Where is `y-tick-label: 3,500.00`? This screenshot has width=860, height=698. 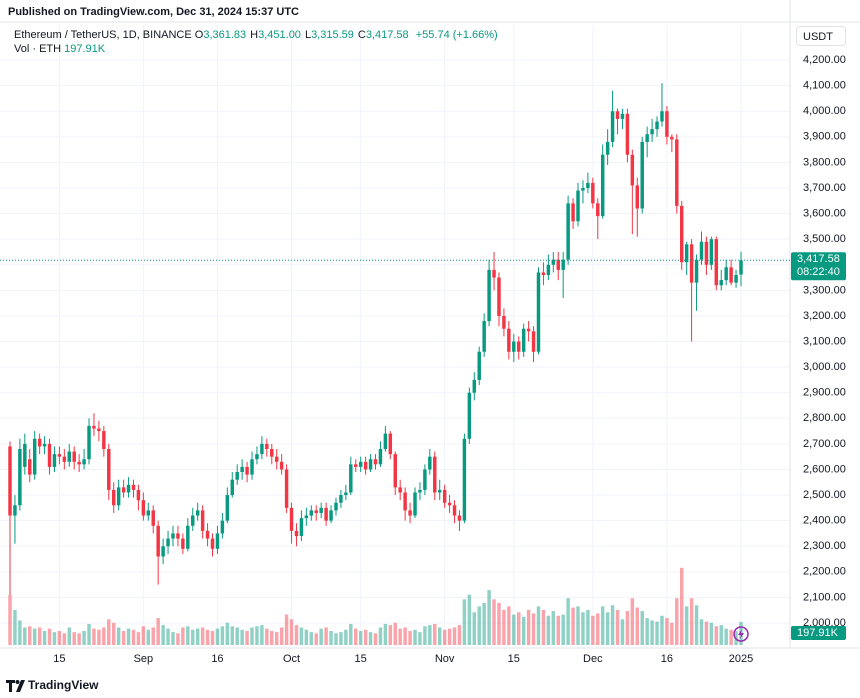 y-tick-label: 3,500.00 is located at coordinates (824, 239).